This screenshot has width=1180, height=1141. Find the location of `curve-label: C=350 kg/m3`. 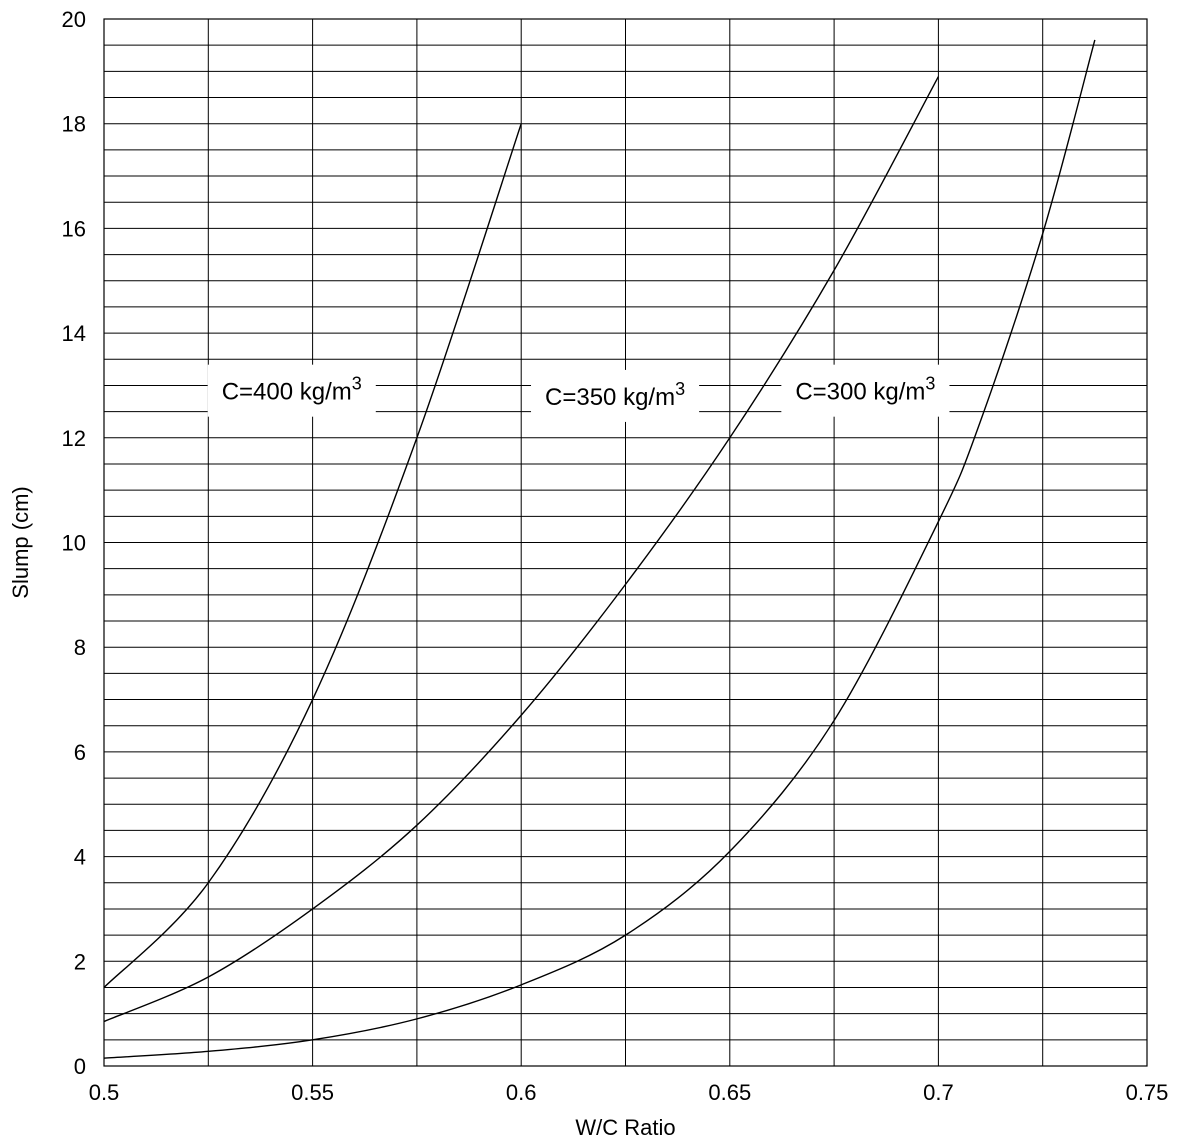

curve-label: C=350 kg/m3 is located at coordinates (615, 395).